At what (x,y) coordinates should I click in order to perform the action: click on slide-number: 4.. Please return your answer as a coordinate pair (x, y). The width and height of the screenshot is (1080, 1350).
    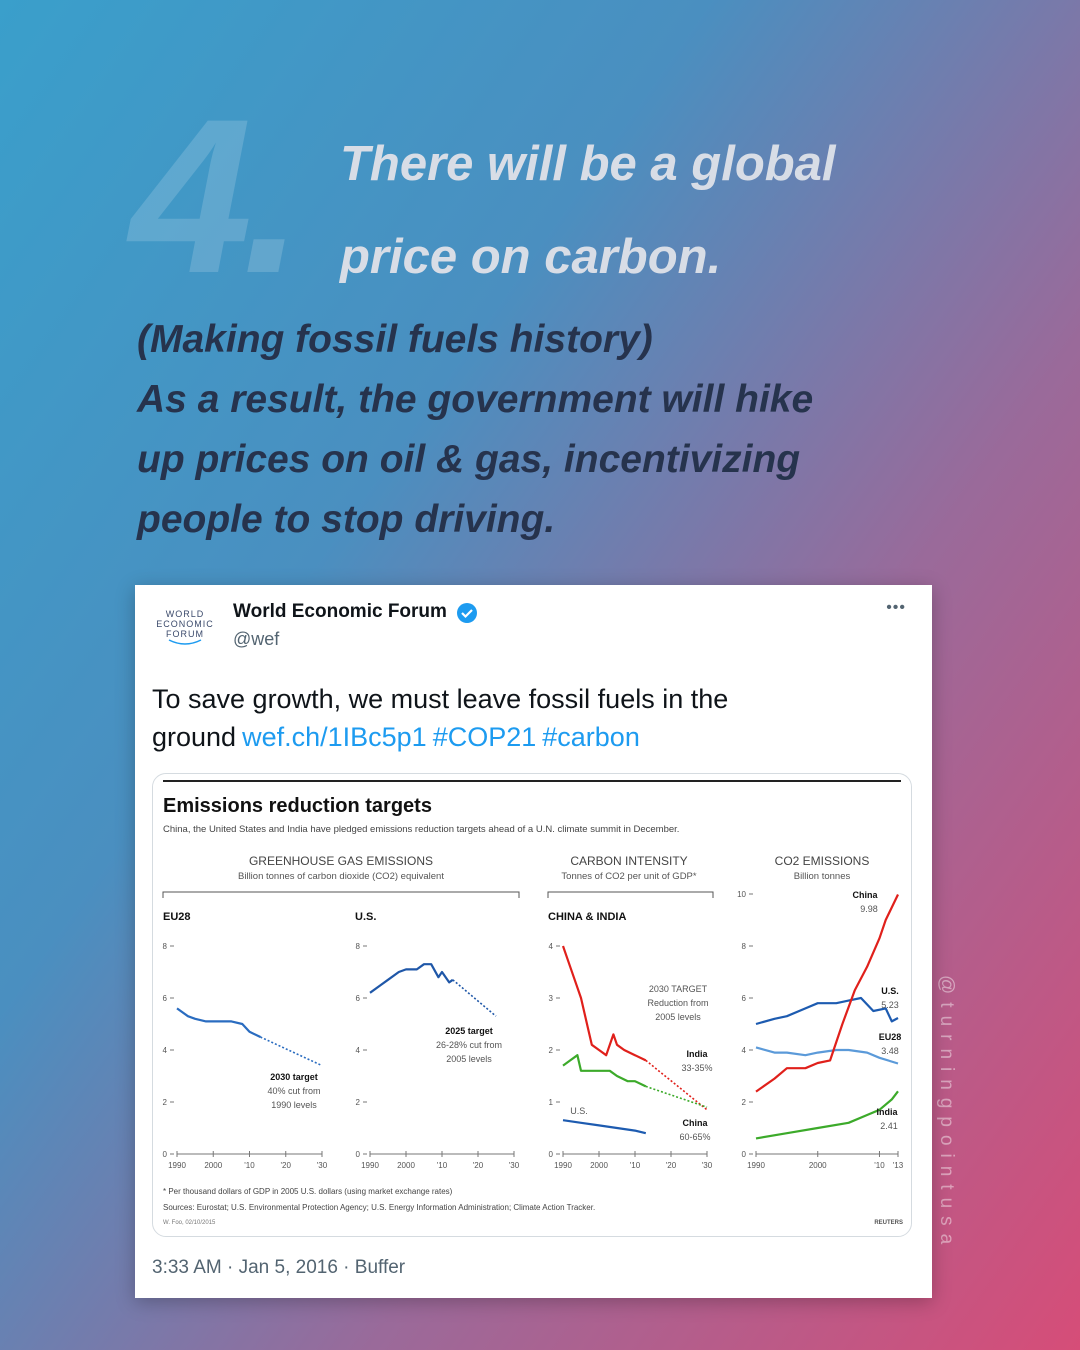
    Looking at the image, I should click on (217, 196).